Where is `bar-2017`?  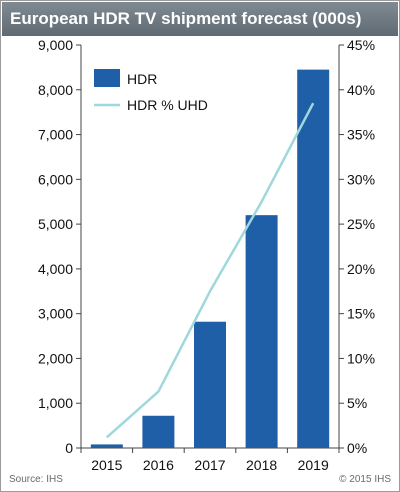 bar-2017 is located at coordinates (210, 384).